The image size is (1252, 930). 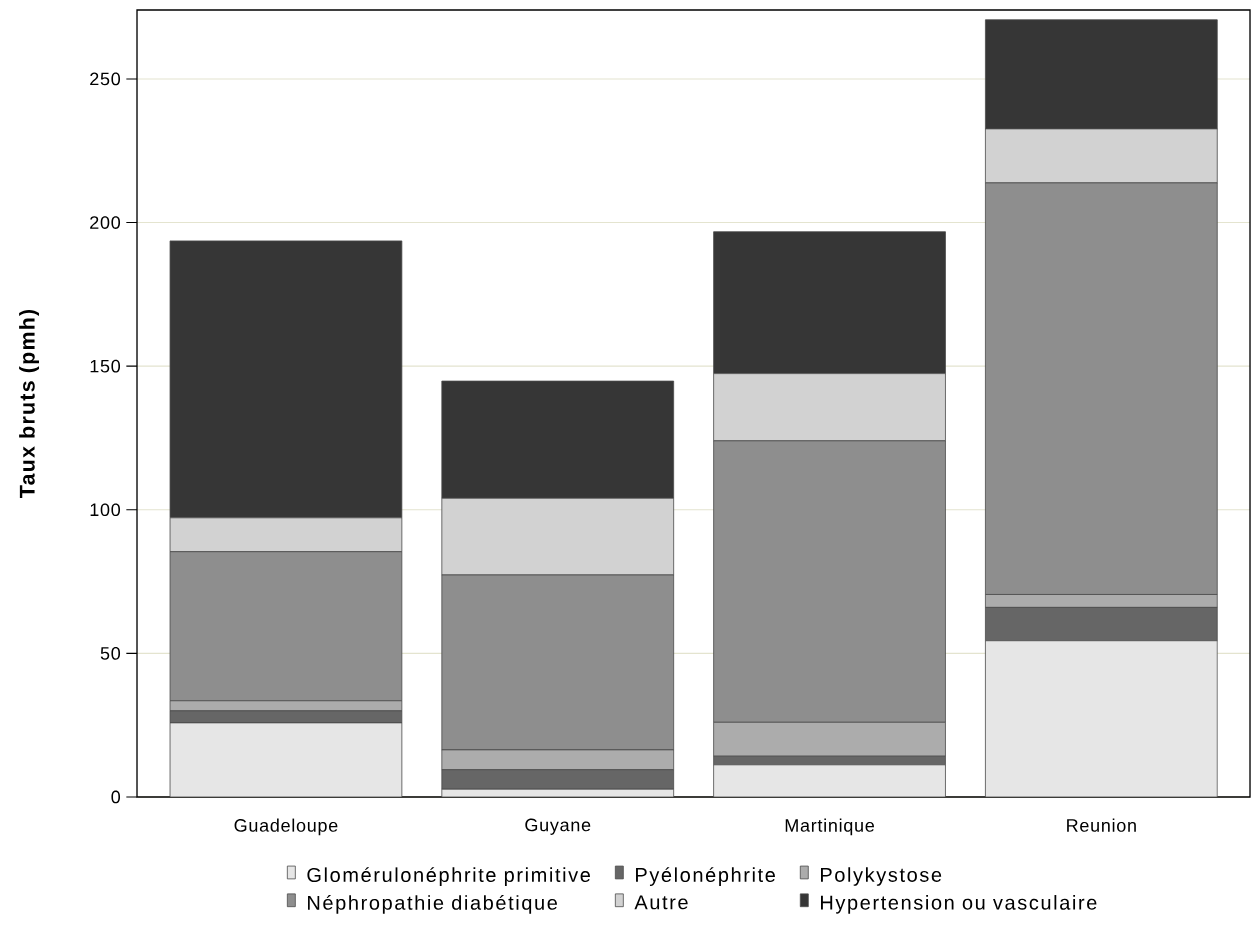 I want to click on x-tick-label: Reunion, so click(x=1101, y=825).